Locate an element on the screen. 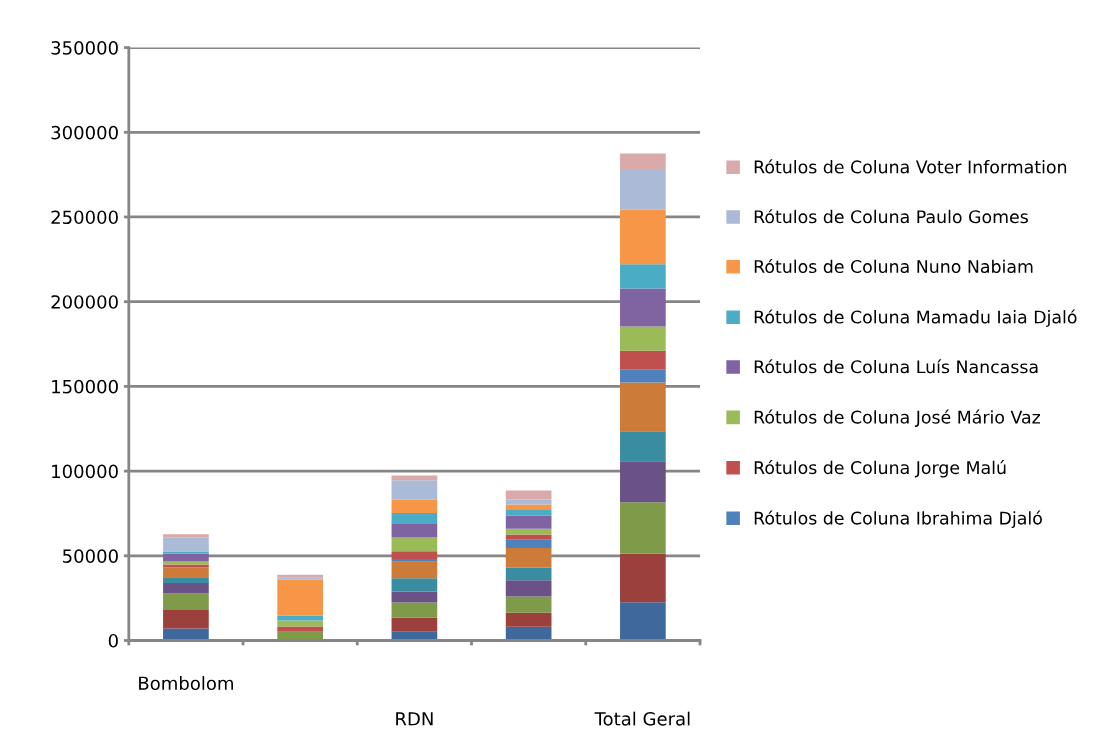 This screenshot has width=1120, height=732. legend-label: Rótulos de Coluna José Mário Vaz is located at coordinates (897, 418).